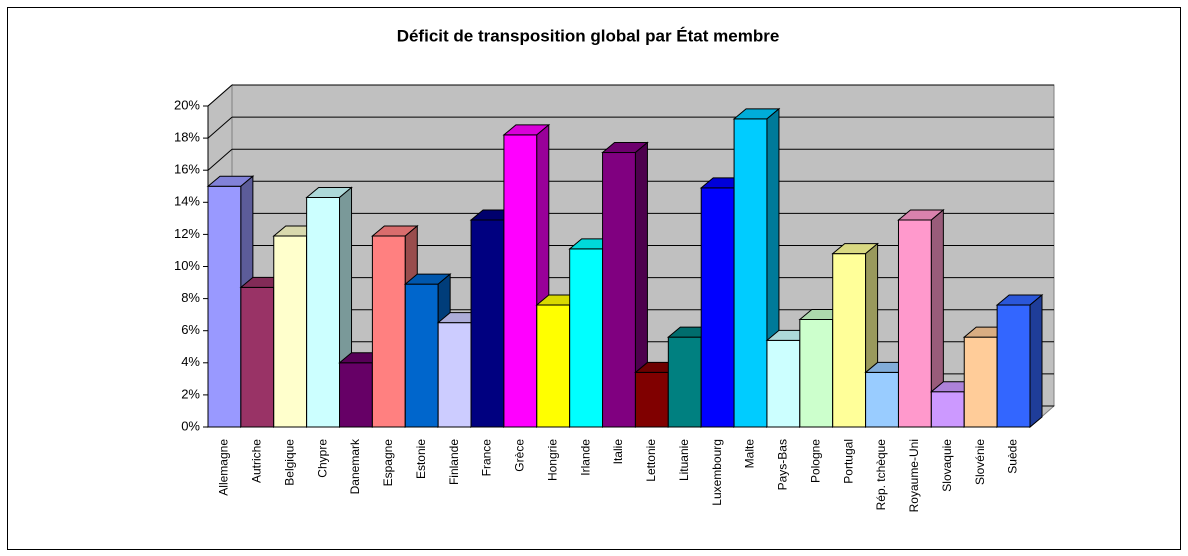 This screenshot has width=1188, height=556. I want to click on x-tick-label: France, so click(487, 458).